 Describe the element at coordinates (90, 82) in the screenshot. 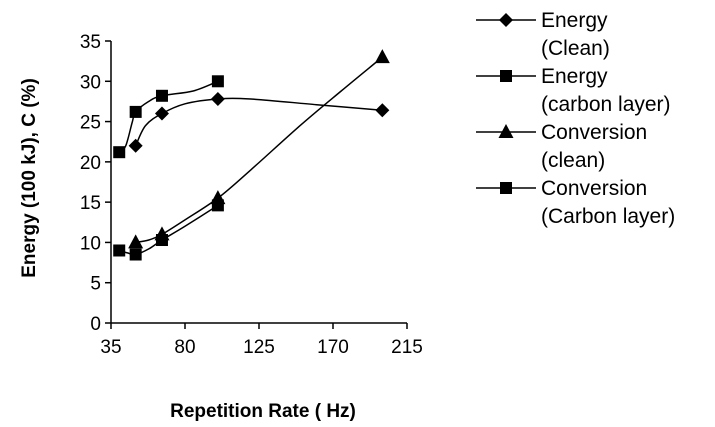

I see `y-tick-label: 30` at that location.